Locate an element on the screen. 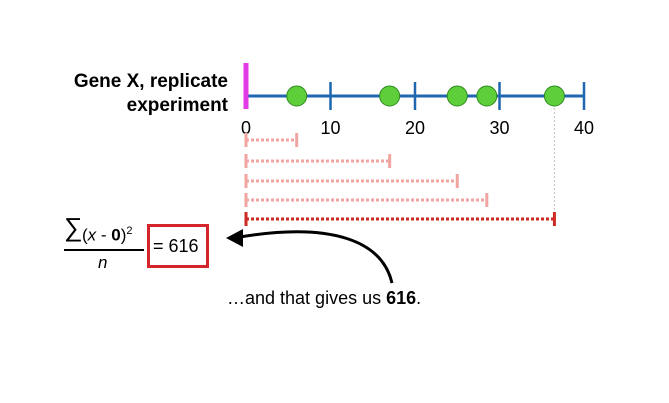  formula-result: = 616 is located at coordinates (176, 246).